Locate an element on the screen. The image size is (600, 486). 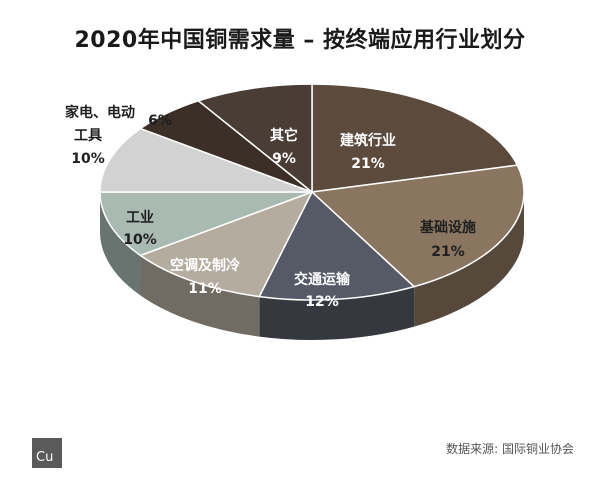
slice-label-7: 其它 is located at coordinates (284, 135).